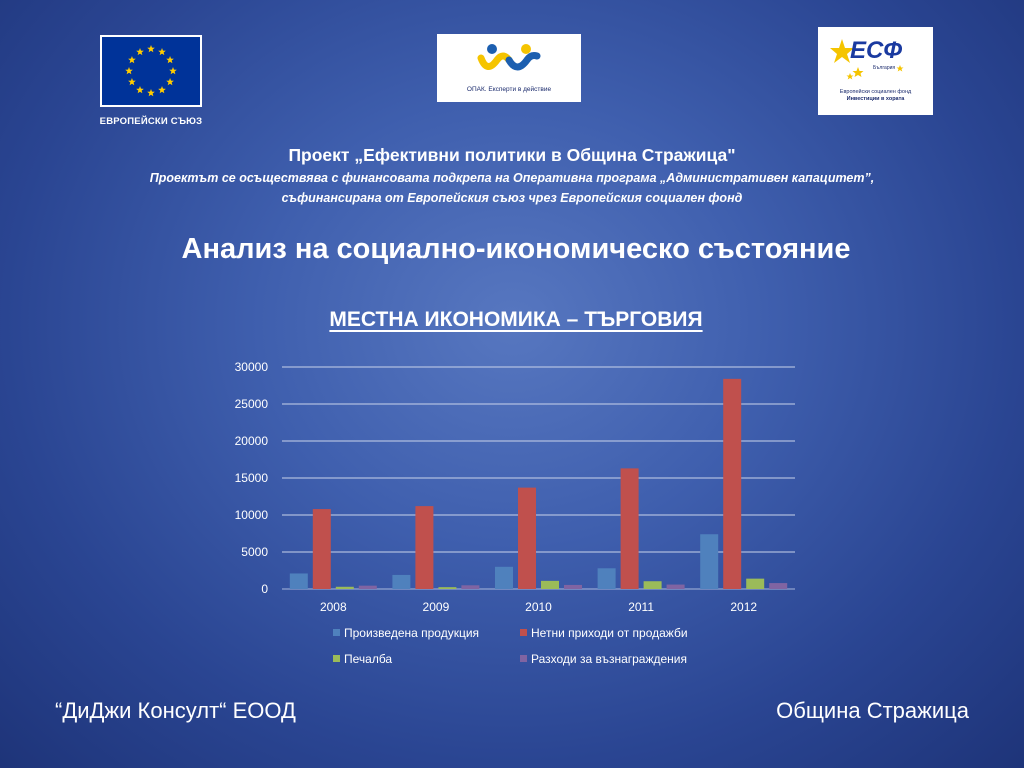 The image size is (1024, 768). I want to click on y-tick-label: 15000, so click(252, 478).